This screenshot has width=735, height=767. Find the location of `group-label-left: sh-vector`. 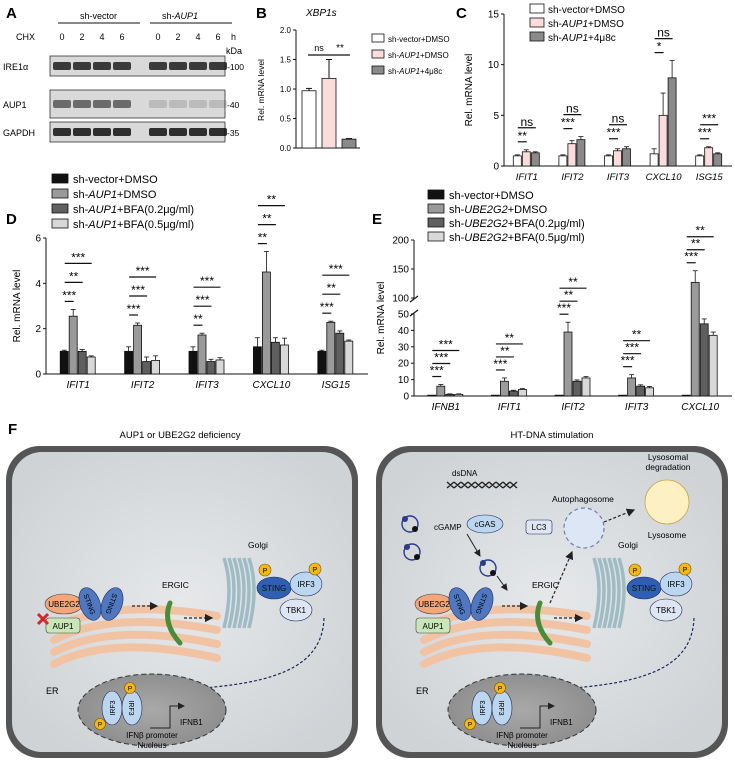

group-label-left: sh-vector is located at coordinates (98, 16).